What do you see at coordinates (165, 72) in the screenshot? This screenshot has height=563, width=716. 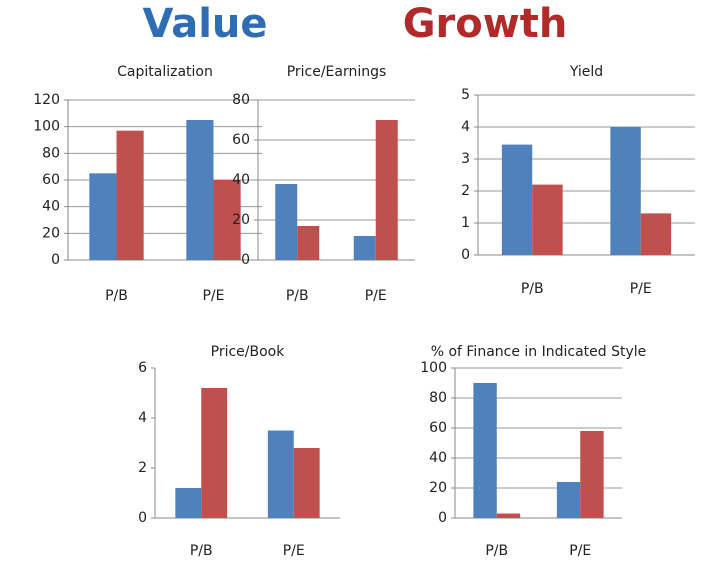 I see `chart-title: Capitalization` at bounding box center [165, 72].